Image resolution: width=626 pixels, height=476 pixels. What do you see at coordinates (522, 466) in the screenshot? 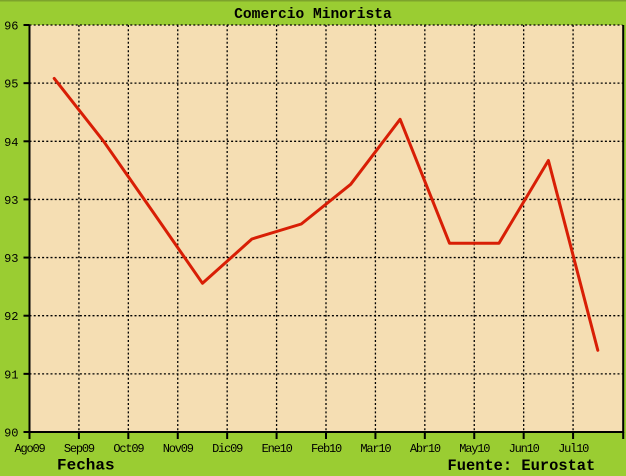
I see `svg-text: Fuente: Eurostat` at bounding box center [522, 466].